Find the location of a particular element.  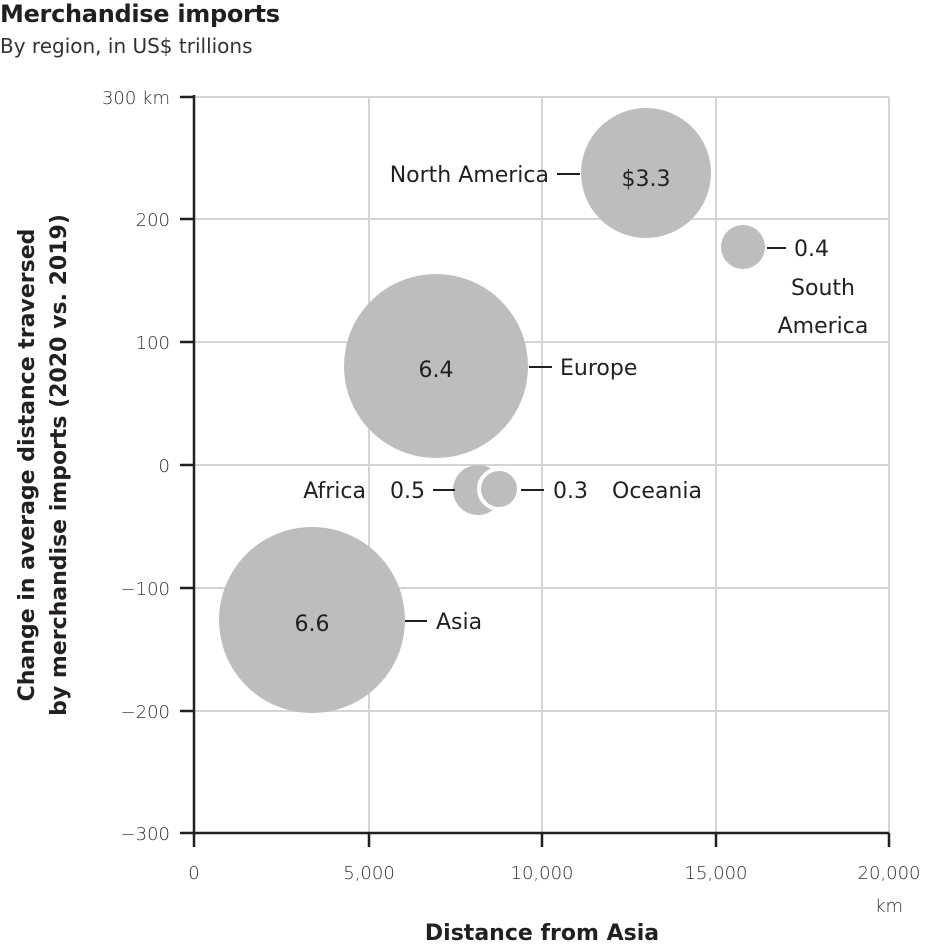

label-asia: Asia is located at coordinates (459, 622).